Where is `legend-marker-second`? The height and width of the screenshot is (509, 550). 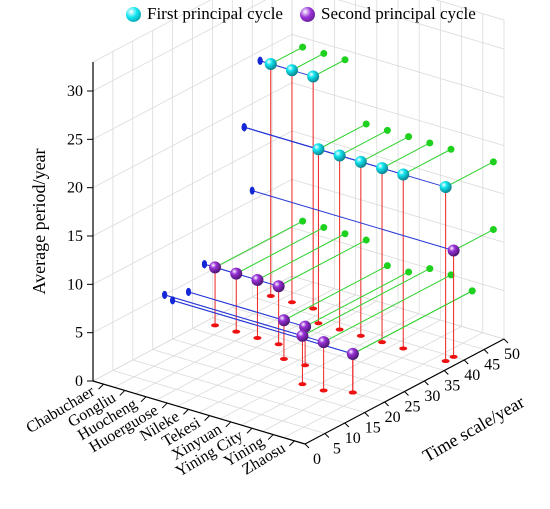 legend-marker-second is located at coordinates (307, 14).